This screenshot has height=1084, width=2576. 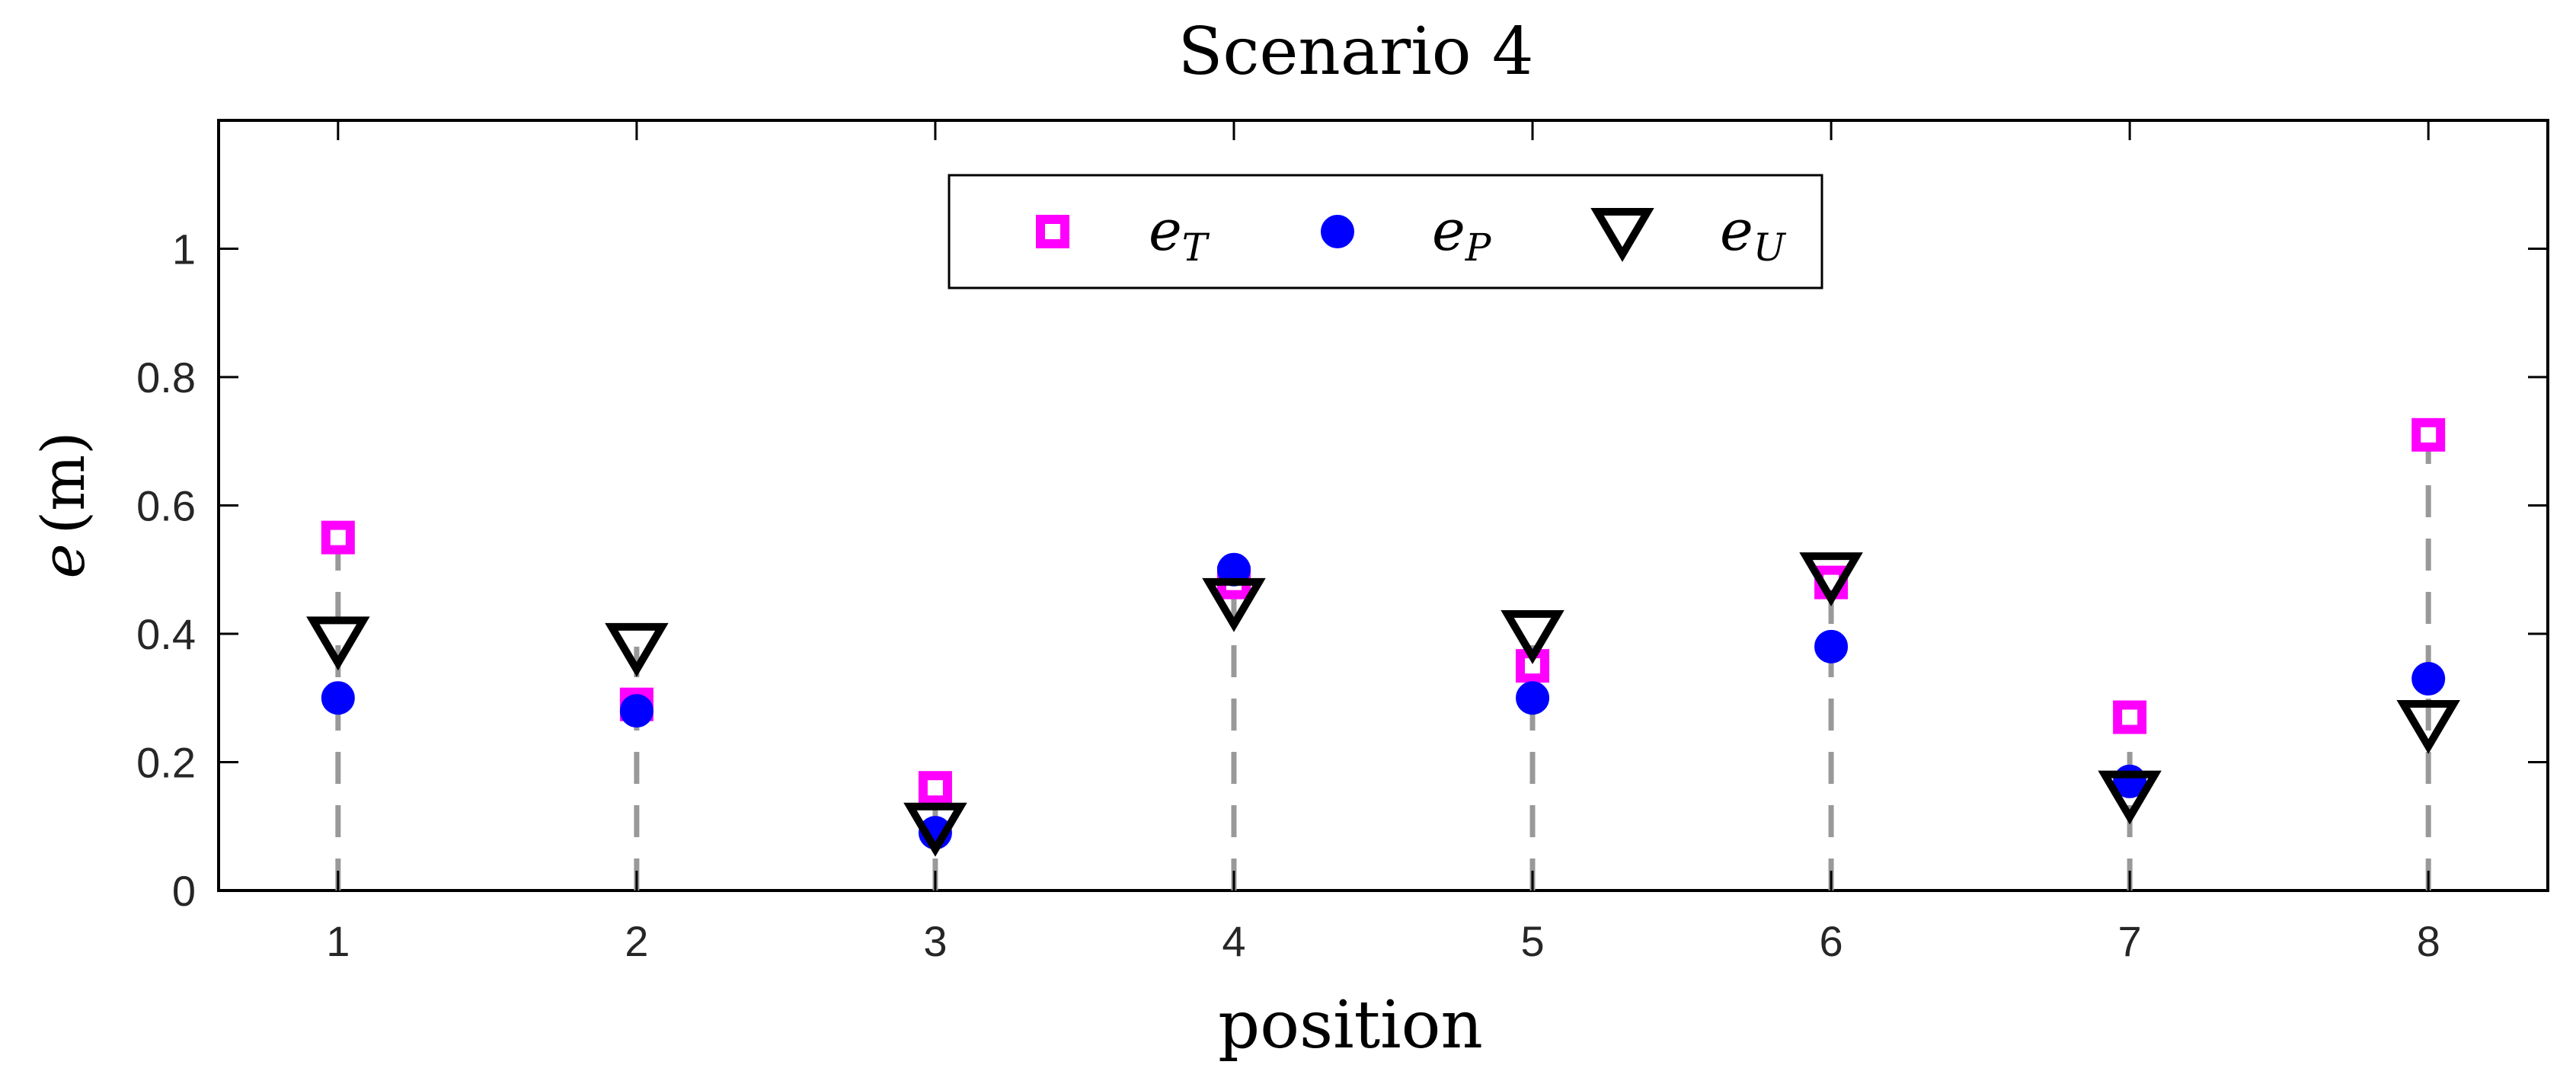 What do you see at coordinates (1622, 235) in the screenshot?
I see `legend-symbol-U` at bounding box center [1622, 235].